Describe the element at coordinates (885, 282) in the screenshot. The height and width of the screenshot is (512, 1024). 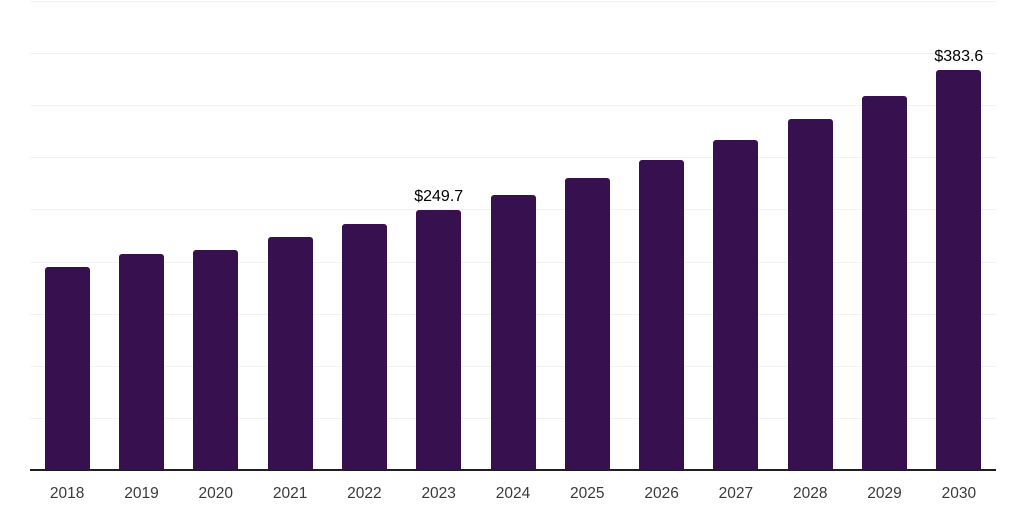
I see `bar-2029` at that location.